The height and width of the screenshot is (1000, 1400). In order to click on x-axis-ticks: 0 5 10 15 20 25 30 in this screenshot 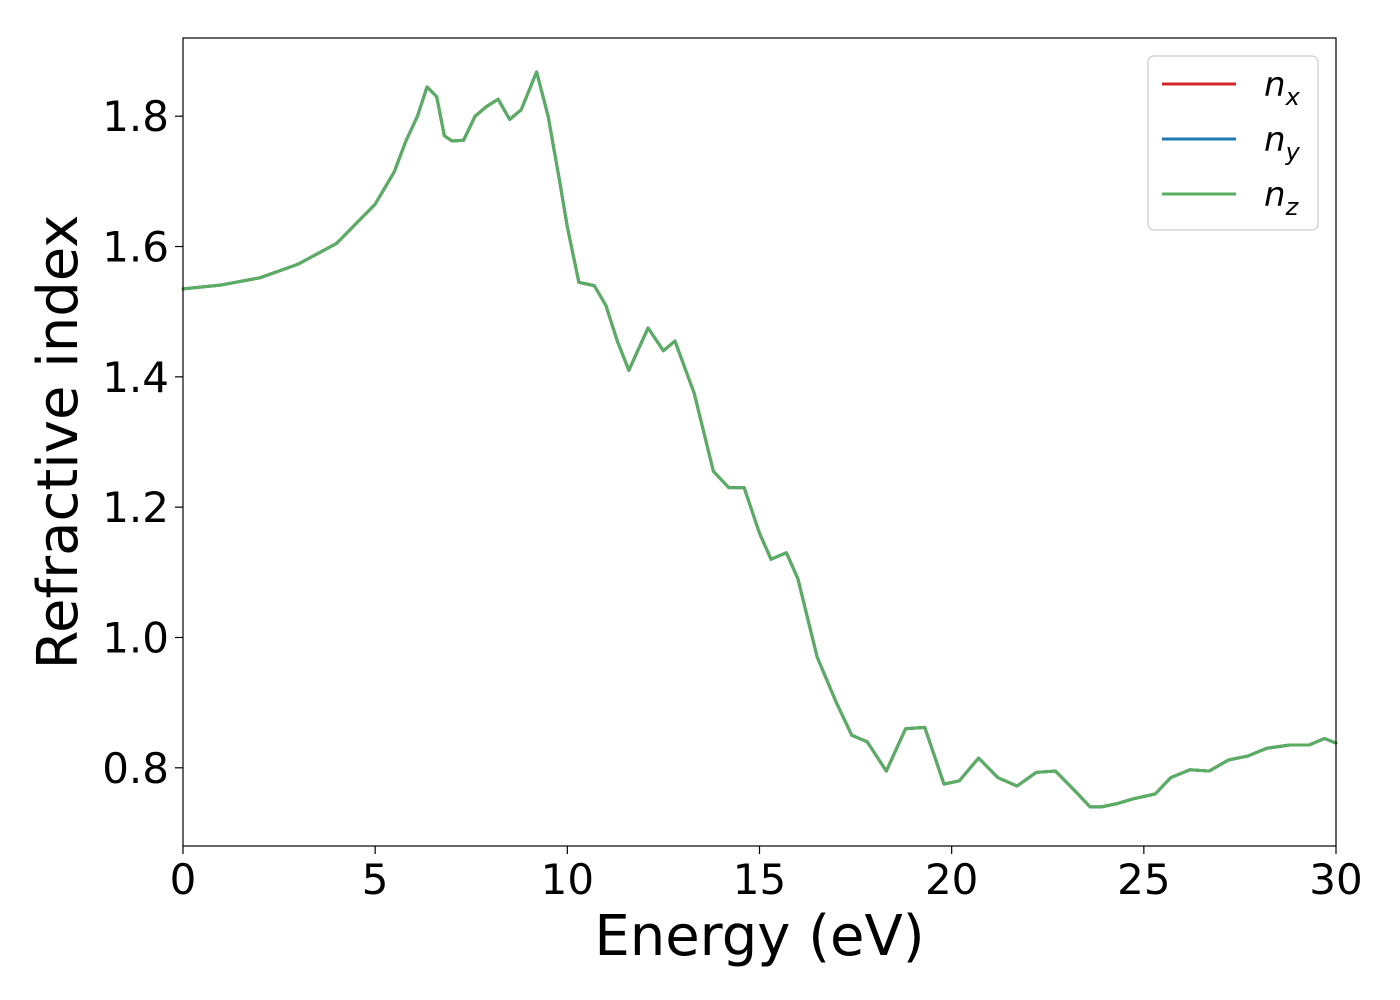, I will do `click(766, 875)`.